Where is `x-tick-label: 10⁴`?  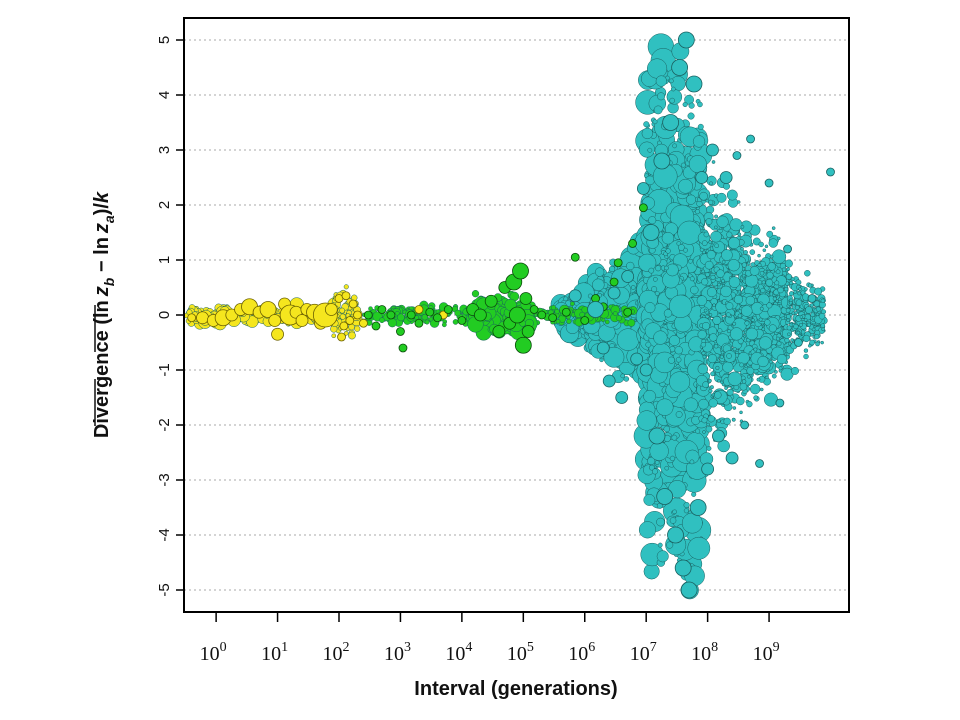
x-tick-label: 10⁴ is located at coordinates (458, 652).